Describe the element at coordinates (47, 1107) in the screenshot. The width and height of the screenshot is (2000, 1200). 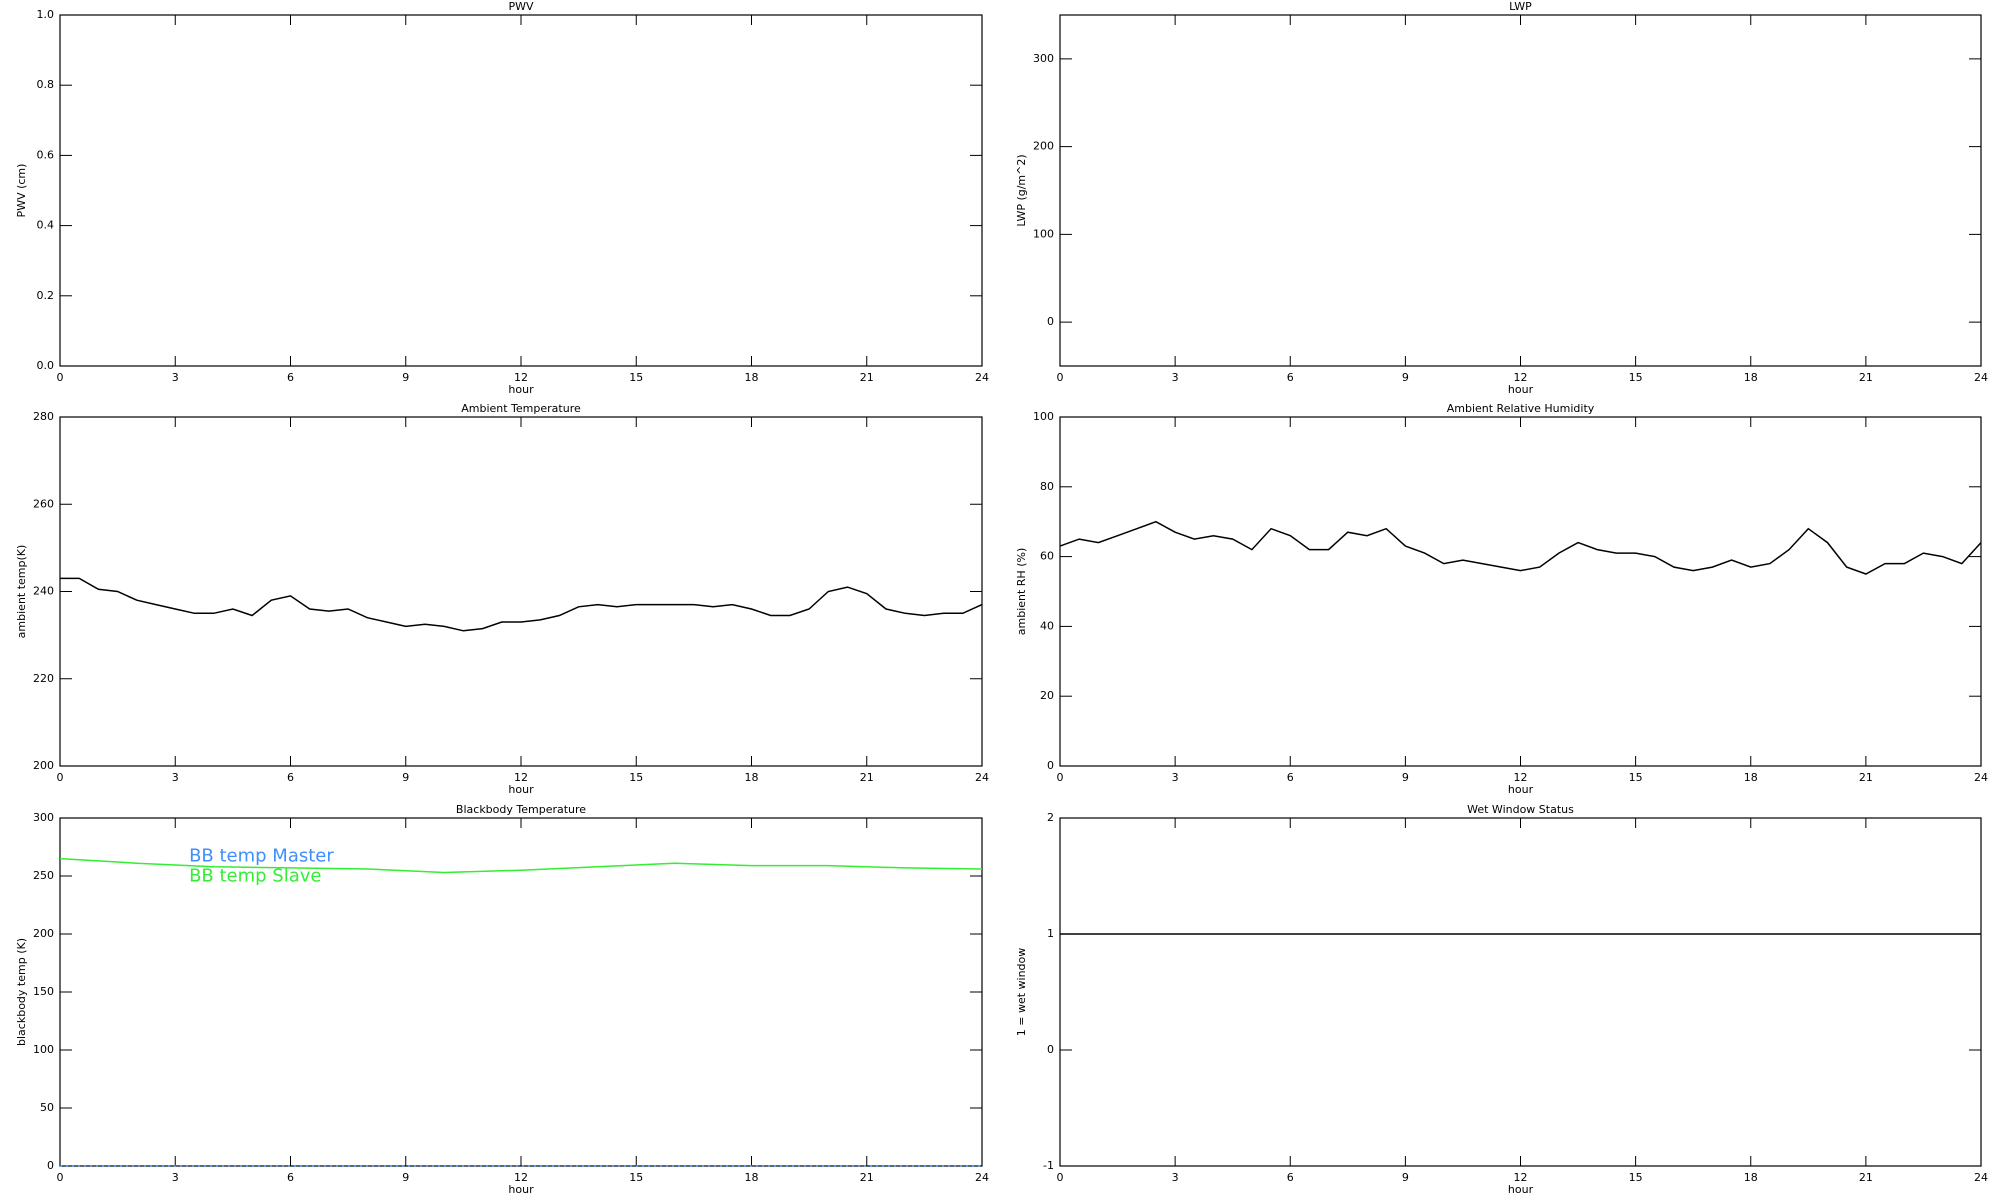
I see `y-tick-label: 50` at that location.